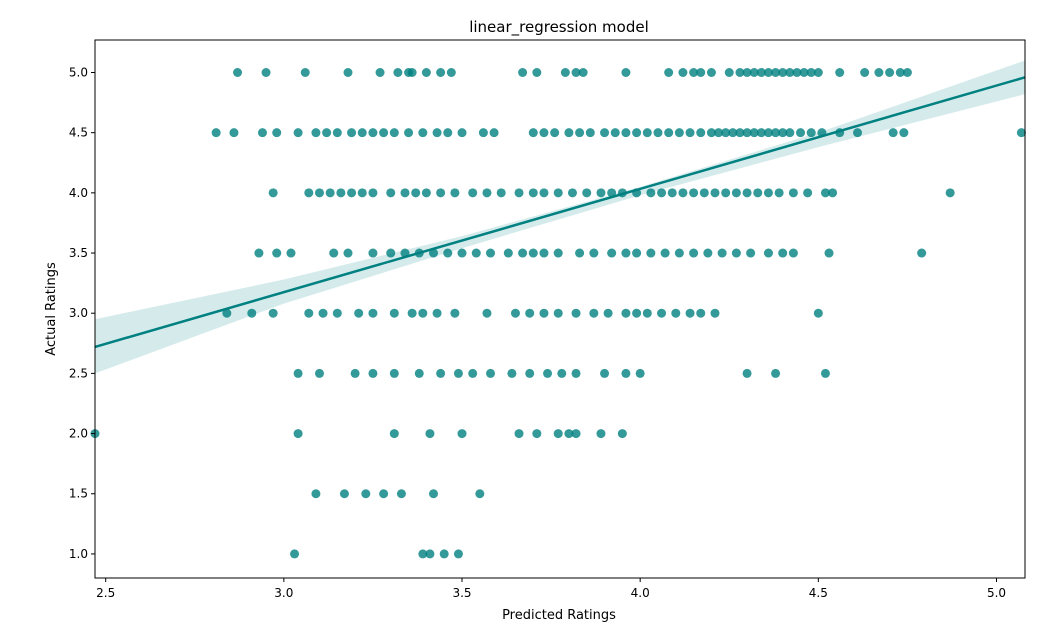 The width and height of the screenshot is (1054, 626). I want to click on chart-title: linear_regression model, so click(559, 27).